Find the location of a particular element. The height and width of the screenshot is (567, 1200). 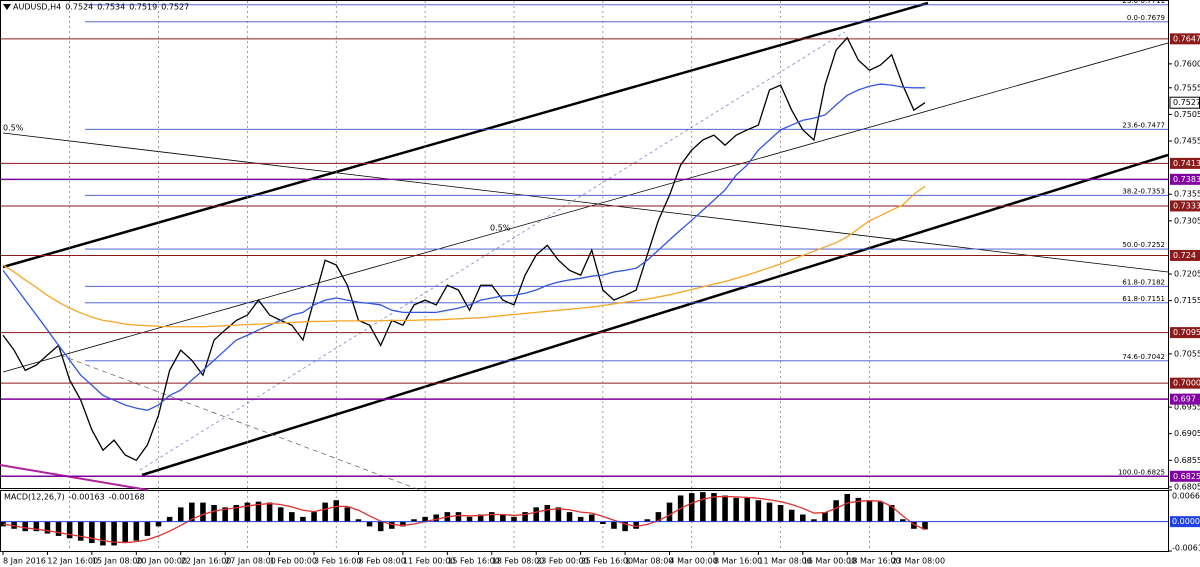

level-label: 0.7647 is located at coordinates (1186, 38).